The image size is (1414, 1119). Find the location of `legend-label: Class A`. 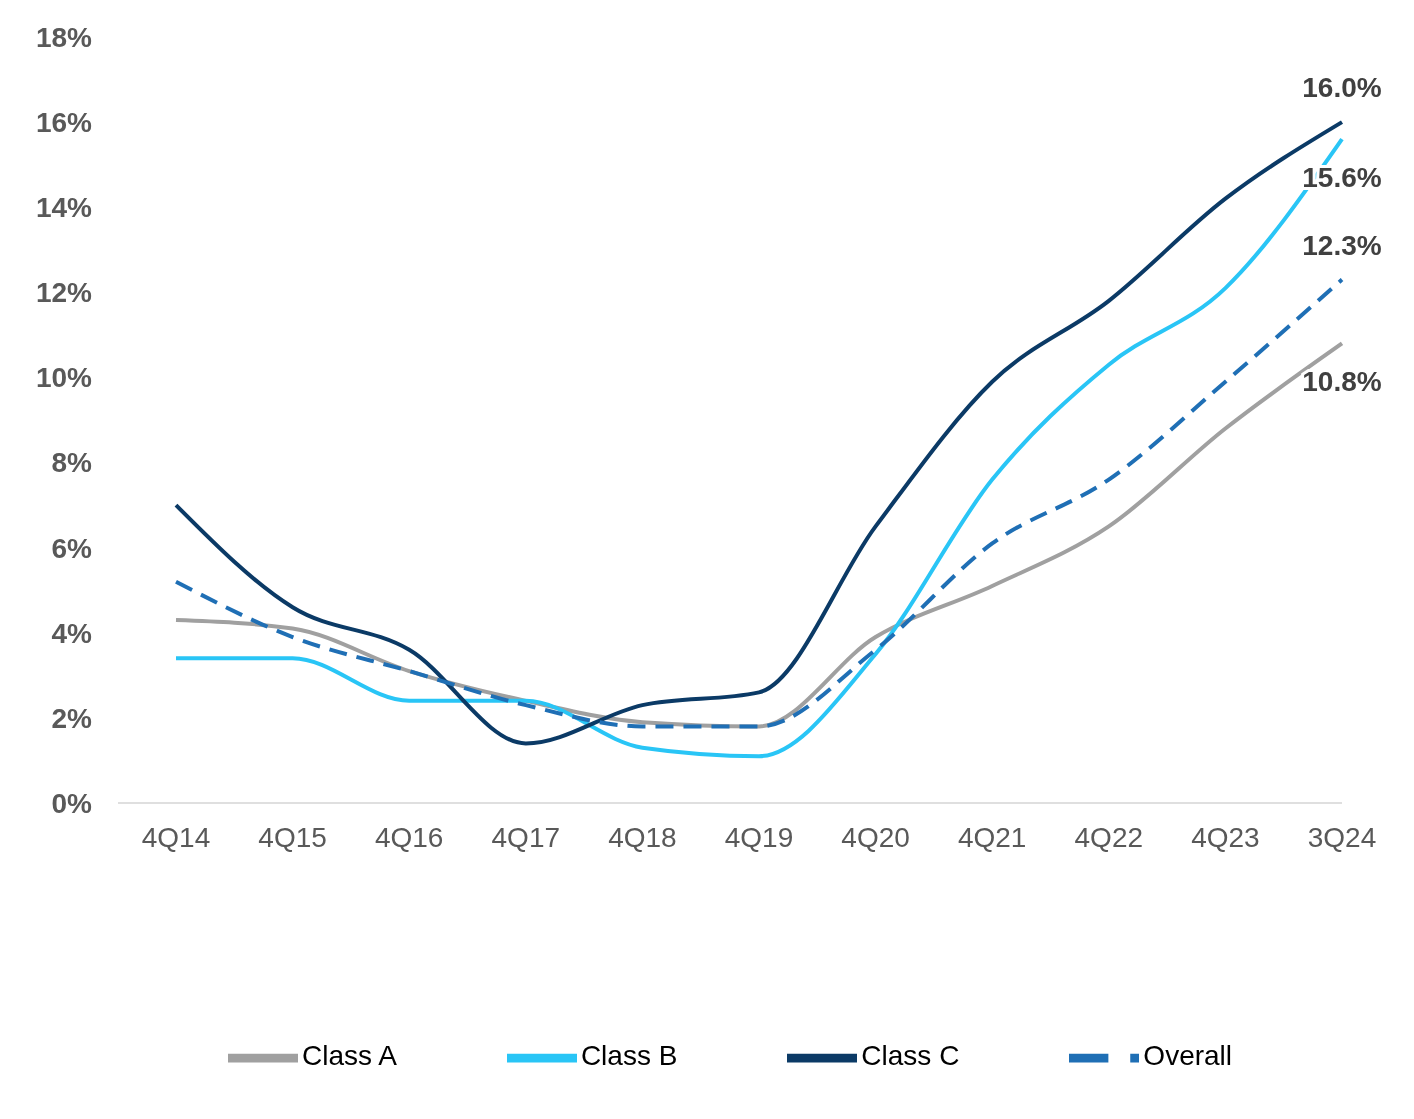

legend-label: Class A is located at coordinates (349, 1056).